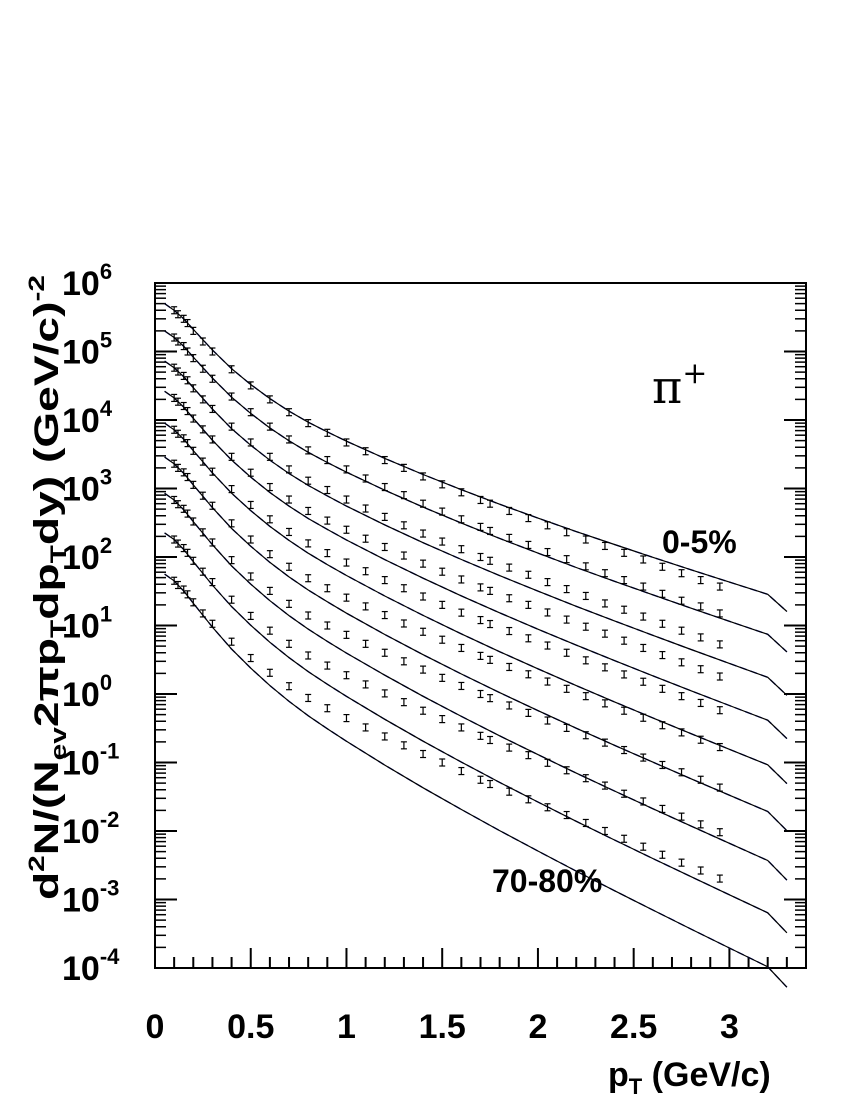 The image size is (850, 1100). What do you see at coordinates (547, 881) in the screenshot?
I see `annotation-70-80: 70-80%` at bounding box center [547, 881].